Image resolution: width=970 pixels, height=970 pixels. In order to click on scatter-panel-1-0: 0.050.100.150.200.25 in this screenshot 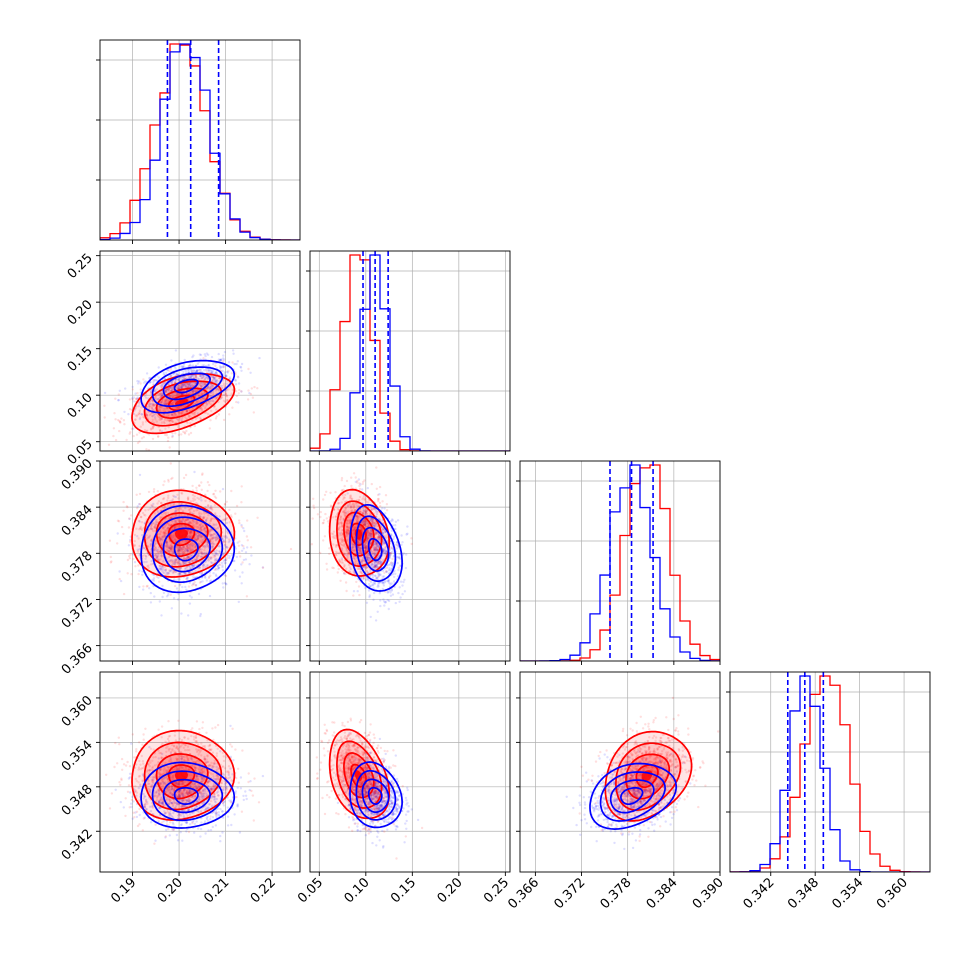, I will do `click(183, 359)`.